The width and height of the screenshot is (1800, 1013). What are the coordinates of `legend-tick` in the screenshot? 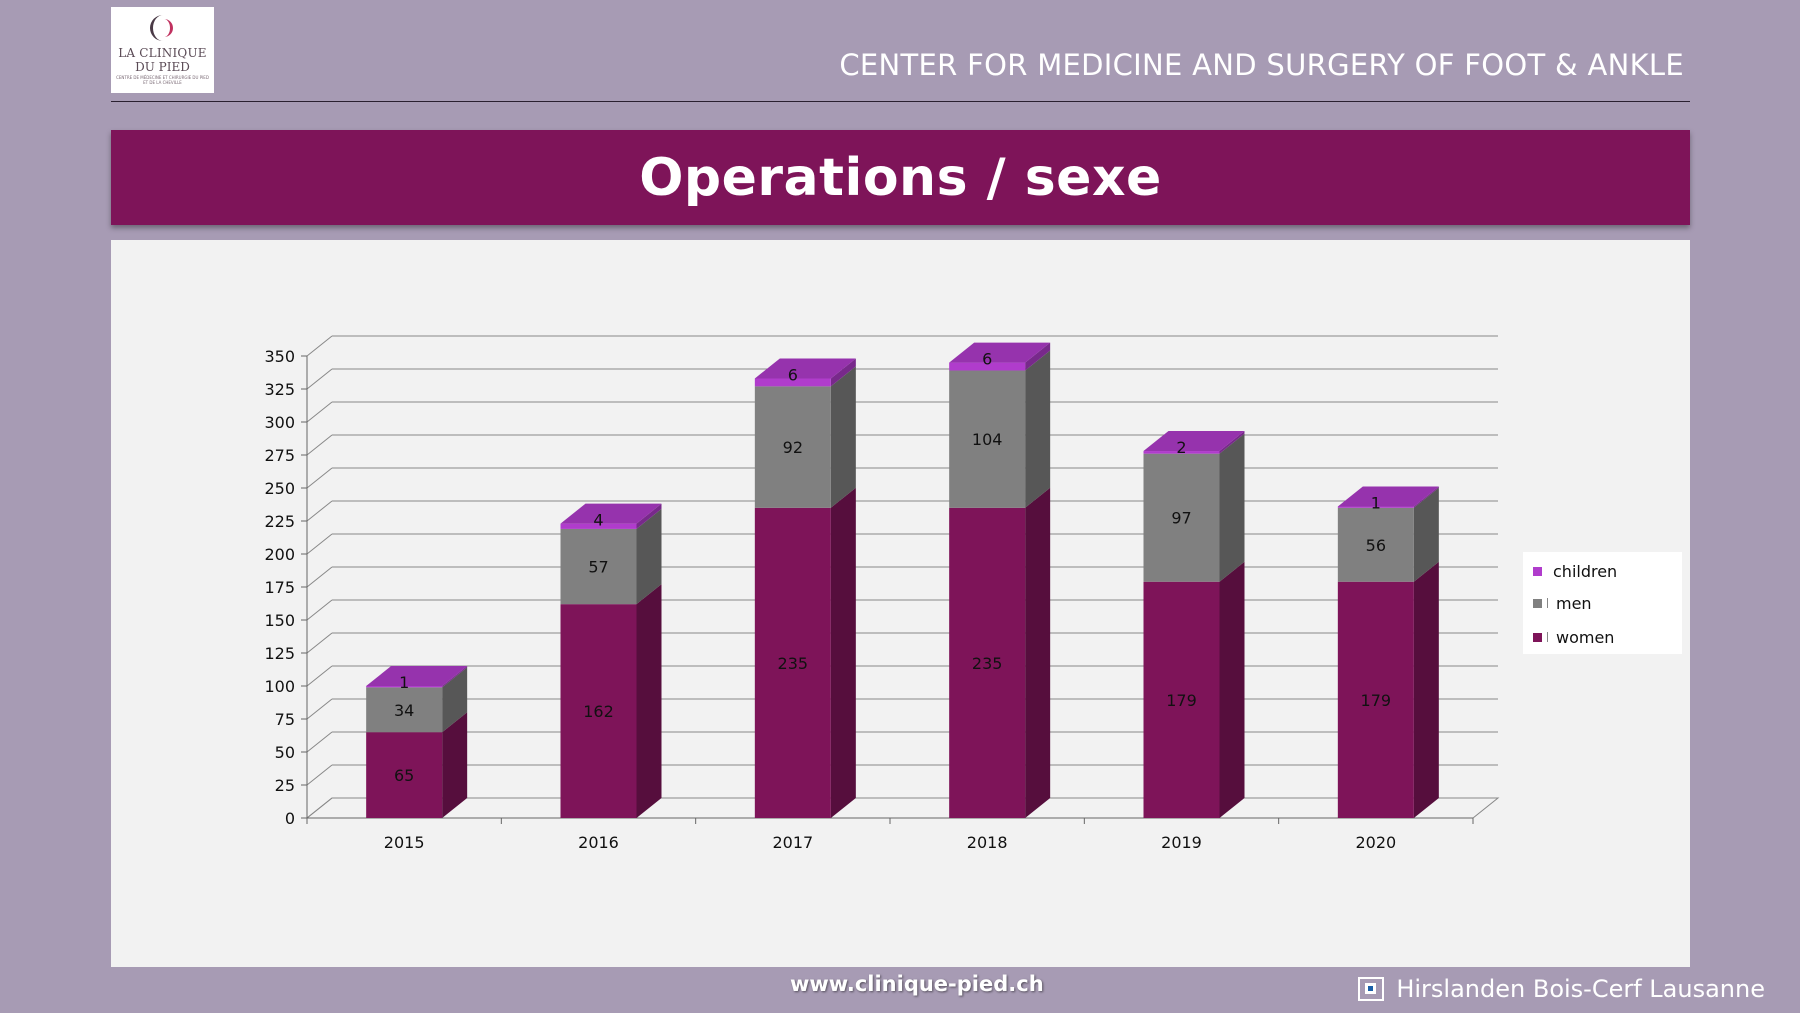 It's located at (1547, 637).